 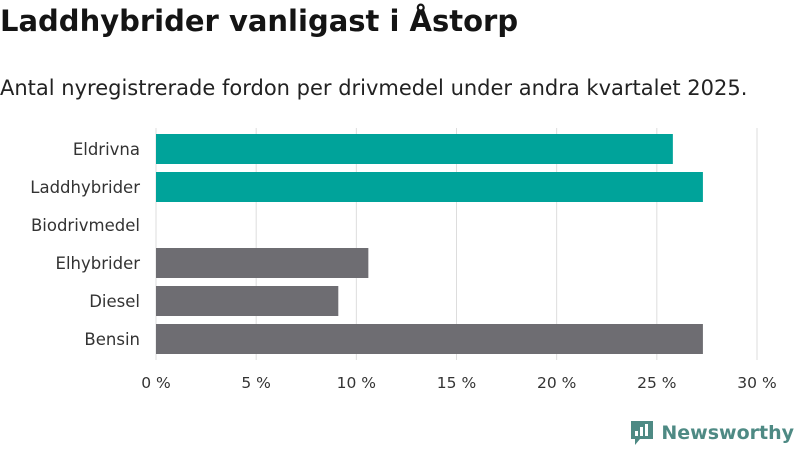 I want to click on x-axis-tick-labels: 0 % 5 % 10 % 15 % 20 % 25 % 30 %, so click(x=458, y=383).